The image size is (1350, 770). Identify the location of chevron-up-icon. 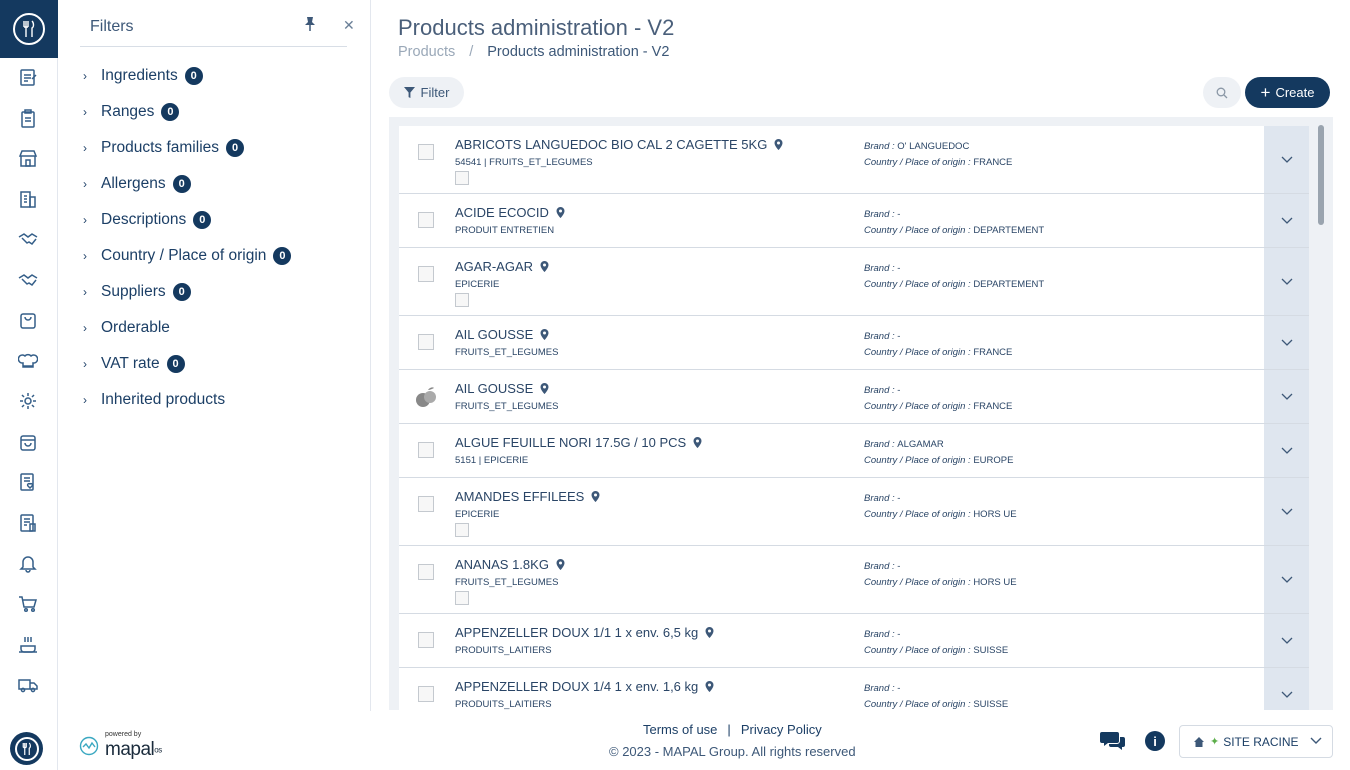
(28, 710).